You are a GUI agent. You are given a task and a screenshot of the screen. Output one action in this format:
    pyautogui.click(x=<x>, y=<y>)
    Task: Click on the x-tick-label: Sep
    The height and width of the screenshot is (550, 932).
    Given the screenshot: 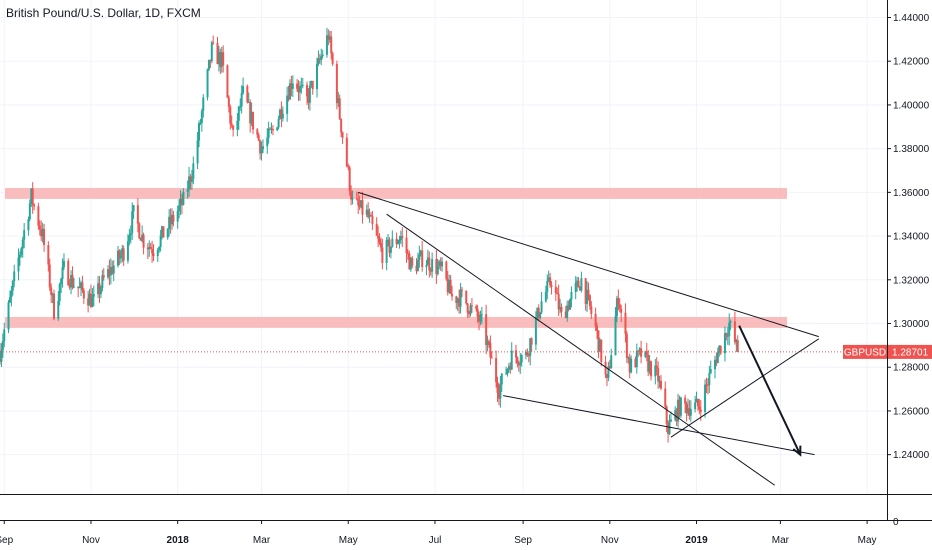 What is the action you would take?
    pyautogui.click(x=523, y=540)
    